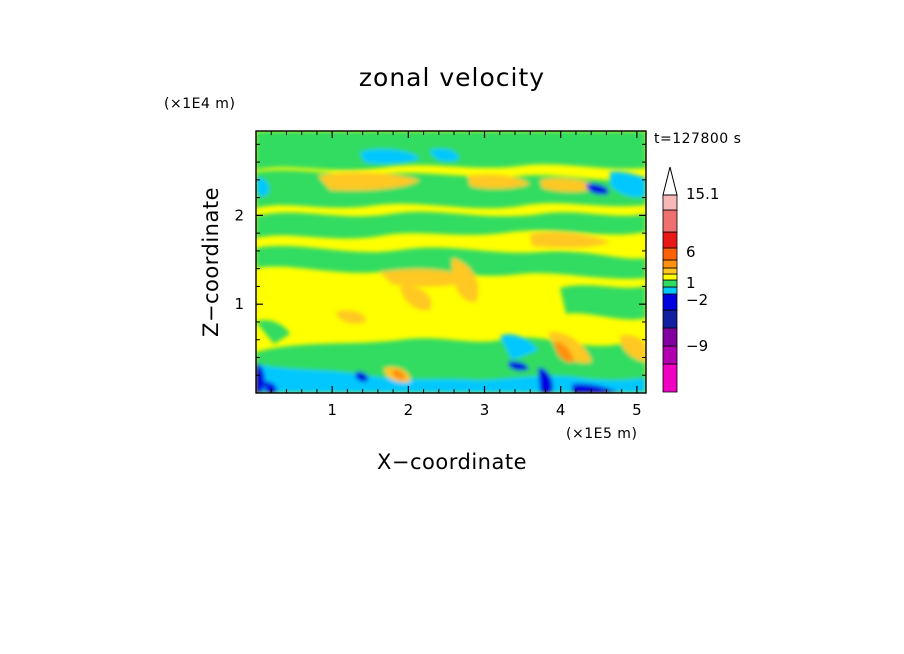  Describe the element at coordinates (199, 104) in the screenshot. I see `y-axis-unit: (×1E4 m)` at that location.